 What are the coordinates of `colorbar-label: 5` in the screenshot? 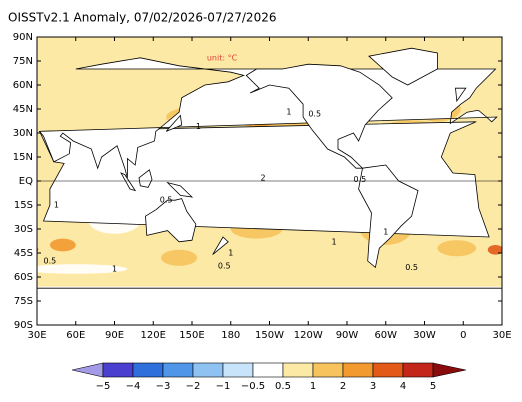 It's located at (433, 386).